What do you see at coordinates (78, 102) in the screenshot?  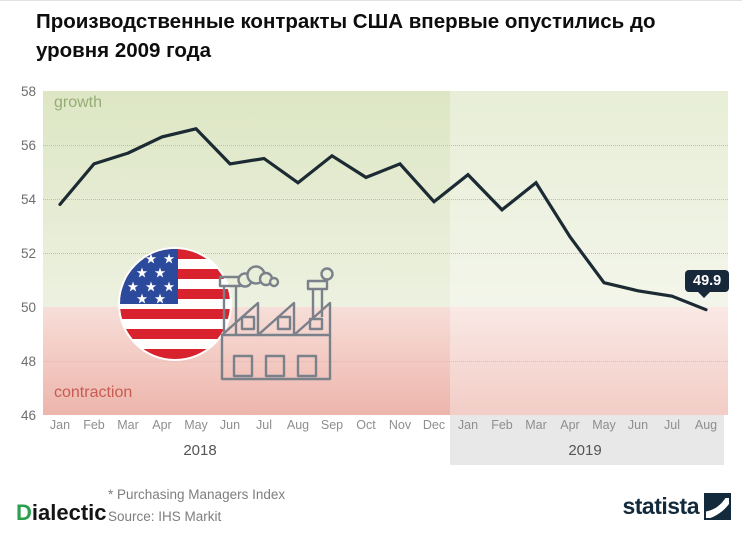 I see `growth-zone-label: growth` at bounding box center [78, 102].